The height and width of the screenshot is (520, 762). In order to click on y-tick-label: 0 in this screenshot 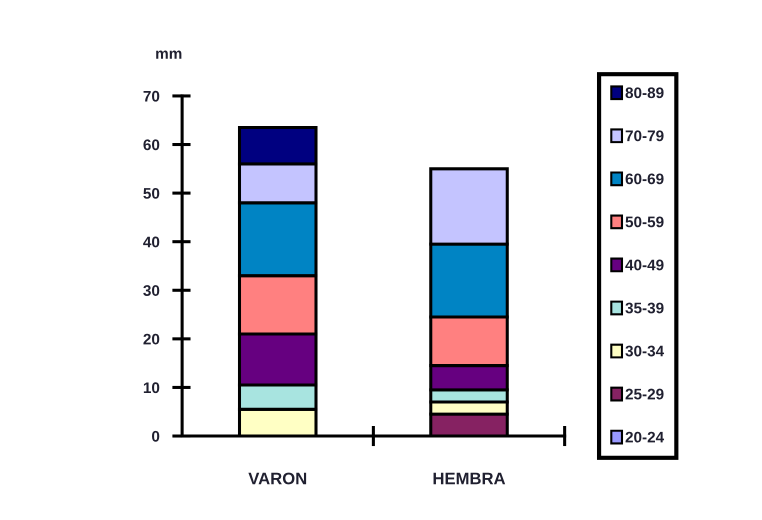, I will do `click(156, 436)`.